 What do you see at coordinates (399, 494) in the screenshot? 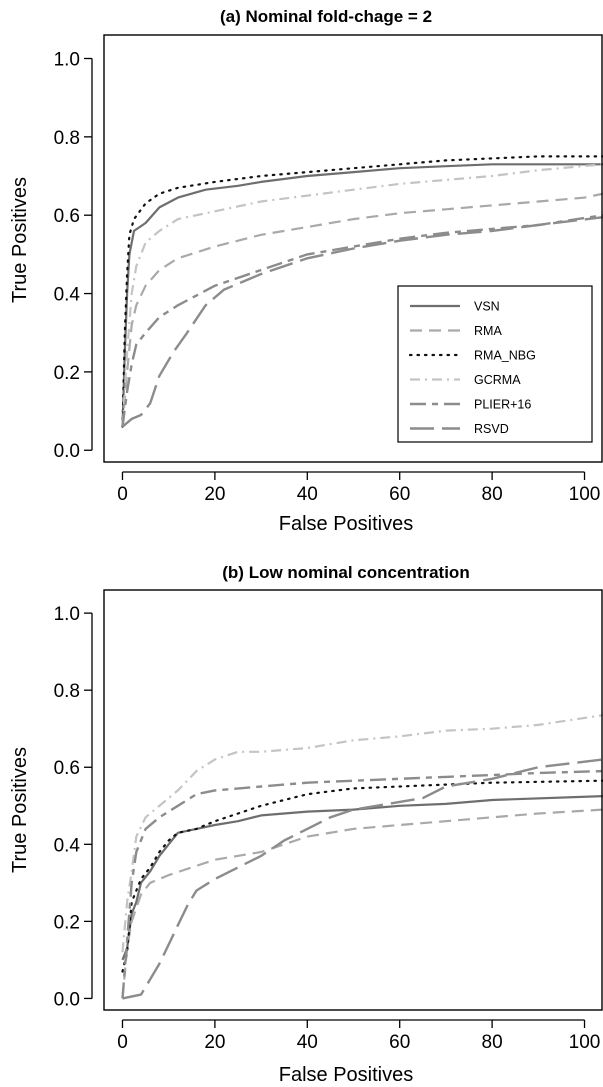
I see `panel-a-x-tick-label: 60` at bounding box center [399, 494].